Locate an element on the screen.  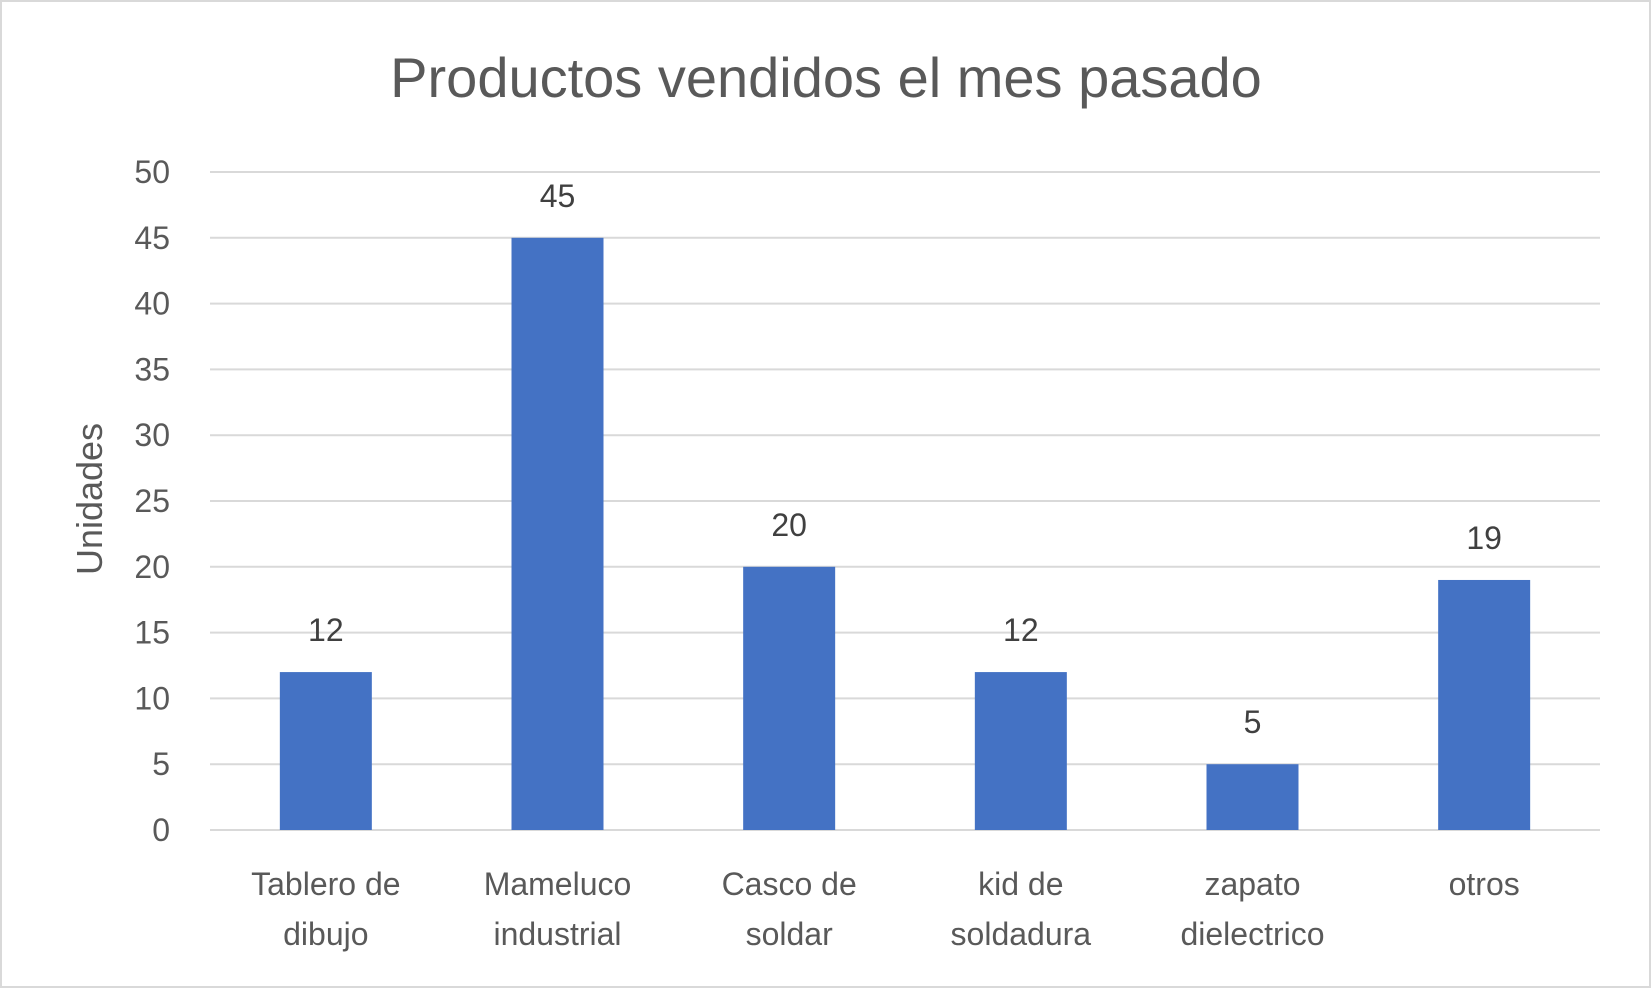
chart-title: Productos vendidos el mes pasado is located at coordinates (826, 77).